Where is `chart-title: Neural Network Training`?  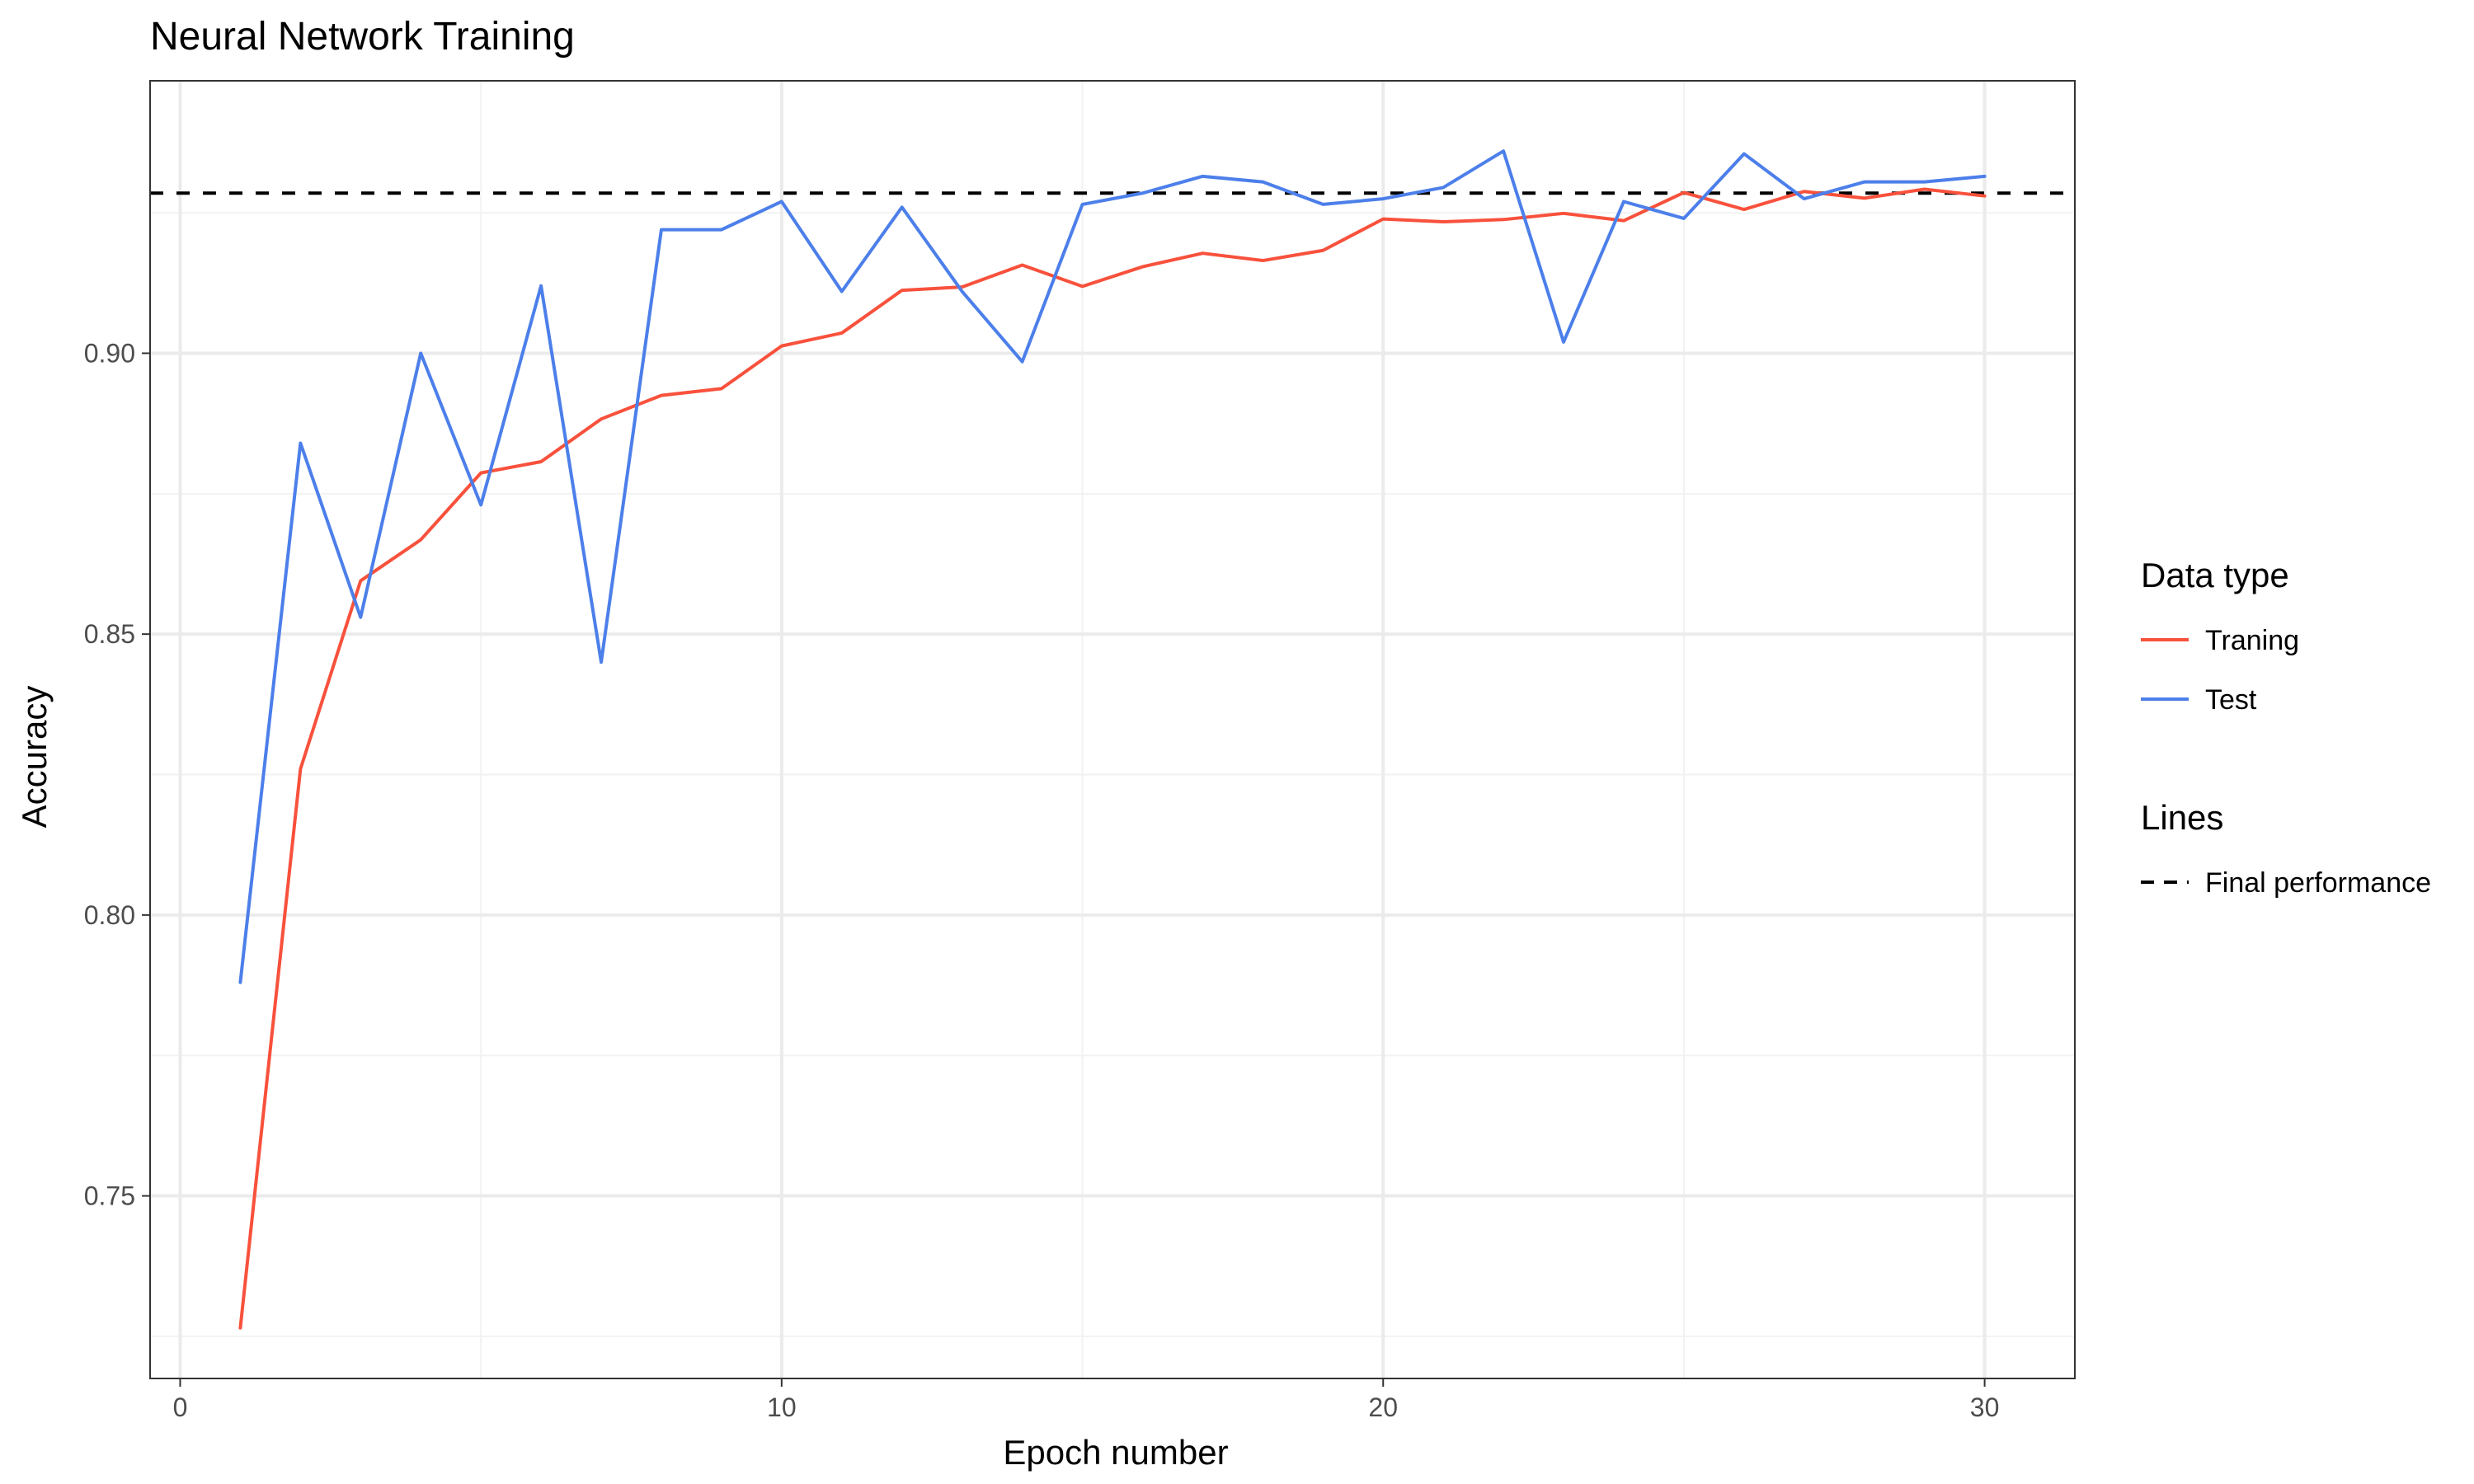
chart-title: Neural Network Training is located at coordinates (362, 37).